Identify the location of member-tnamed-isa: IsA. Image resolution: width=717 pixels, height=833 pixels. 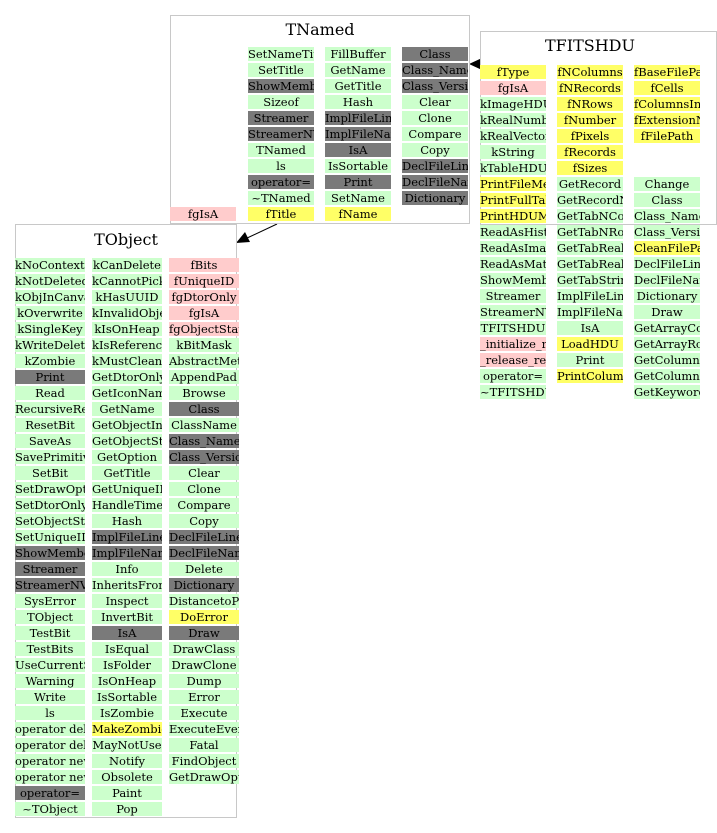
(358, 150).